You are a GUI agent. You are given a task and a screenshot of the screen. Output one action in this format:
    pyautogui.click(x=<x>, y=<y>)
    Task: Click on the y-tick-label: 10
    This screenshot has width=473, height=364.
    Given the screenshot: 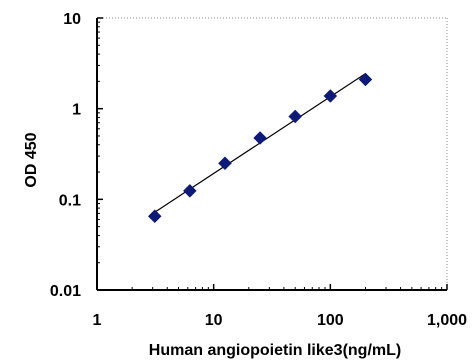 What is the action you would take?
    pyautogui.click(x=72, y=19)
    